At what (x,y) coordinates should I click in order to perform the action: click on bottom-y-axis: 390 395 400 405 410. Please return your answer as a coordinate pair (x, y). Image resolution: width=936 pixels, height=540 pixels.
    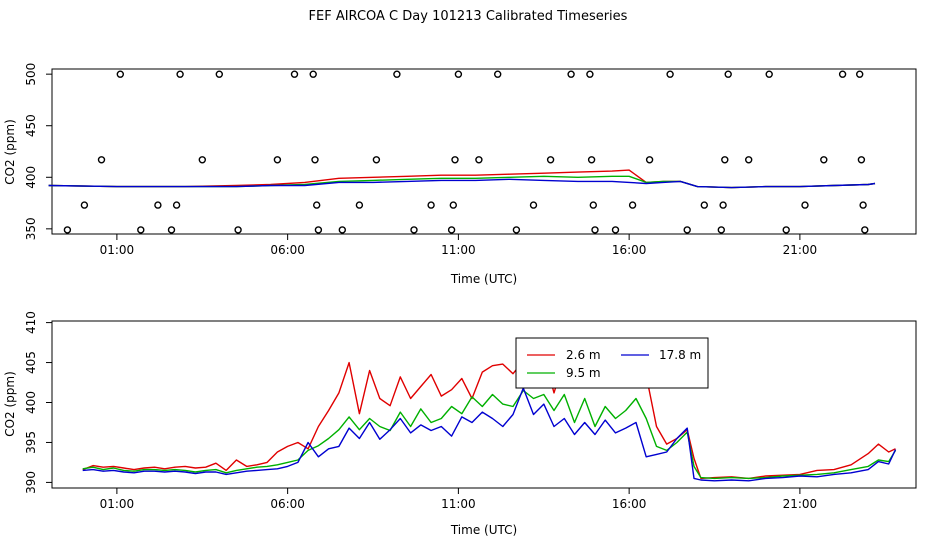
    Looking at the image, I should click on (38, 402).